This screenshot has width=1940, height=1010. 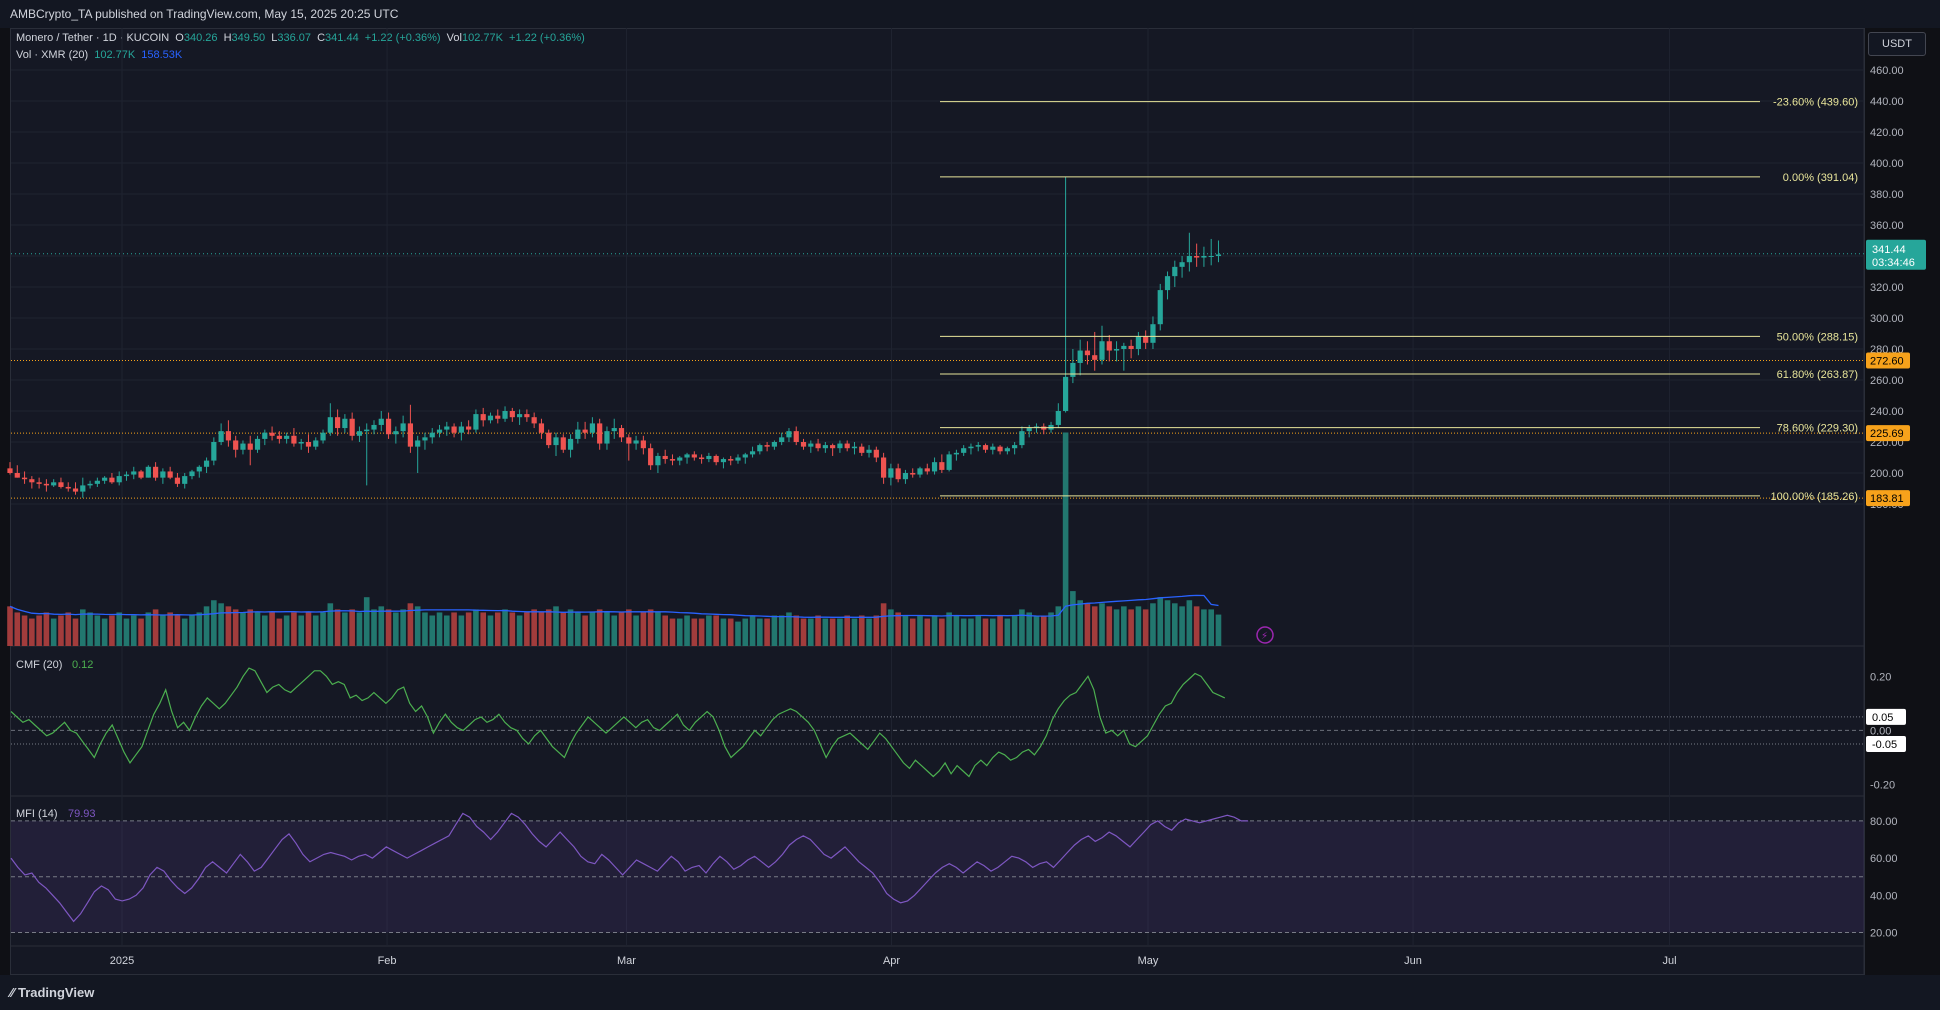 I want to click on vol-change-value: +1.22 (+0.36%), so click(x=547, y=38).